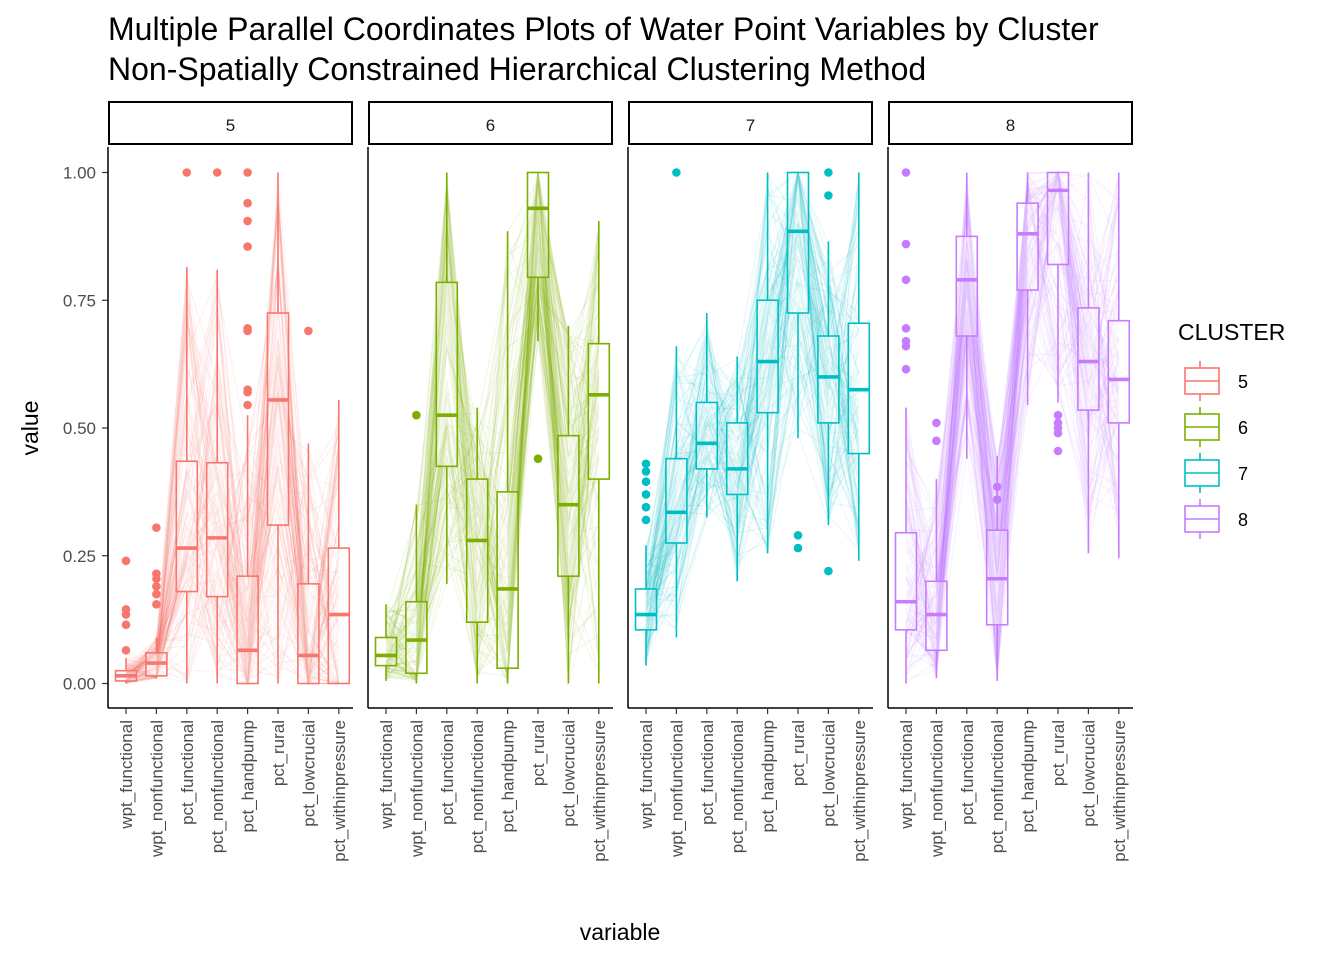 This screenshot has height=965, width=1344. What do you see at coordinates (156, 789) in the screenshot?
I see `x-tick-label: wpt_nonfunctional` at bounding box center [156, 789].